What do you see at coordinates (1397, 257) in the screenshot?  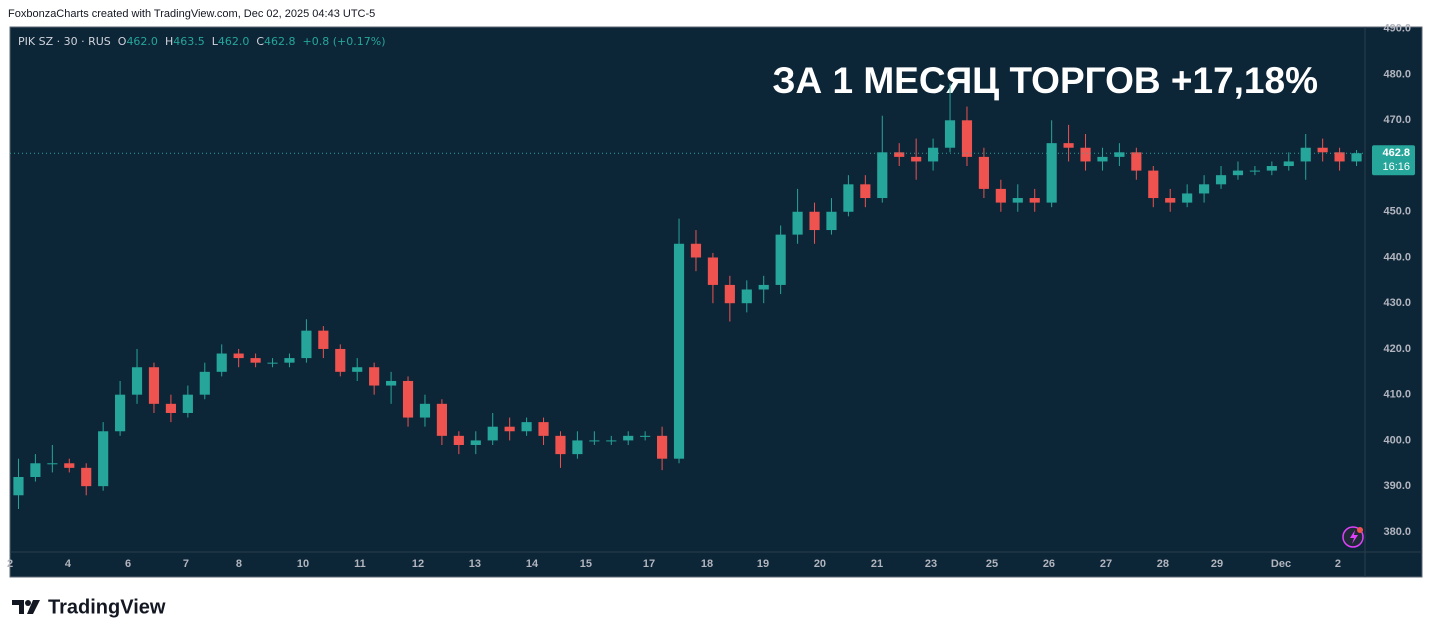 I see `y-tick-label: 440.0` at bounding box center [1397, 257].